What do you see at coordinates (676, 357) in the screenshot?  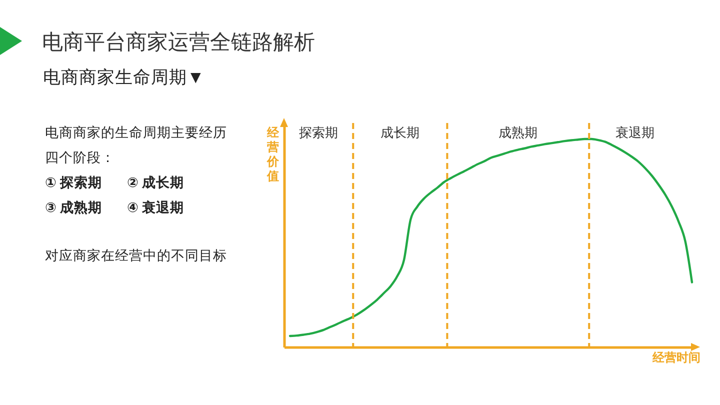 I see `x-axis-title: 经营时间` at bounding box center [676, 357].